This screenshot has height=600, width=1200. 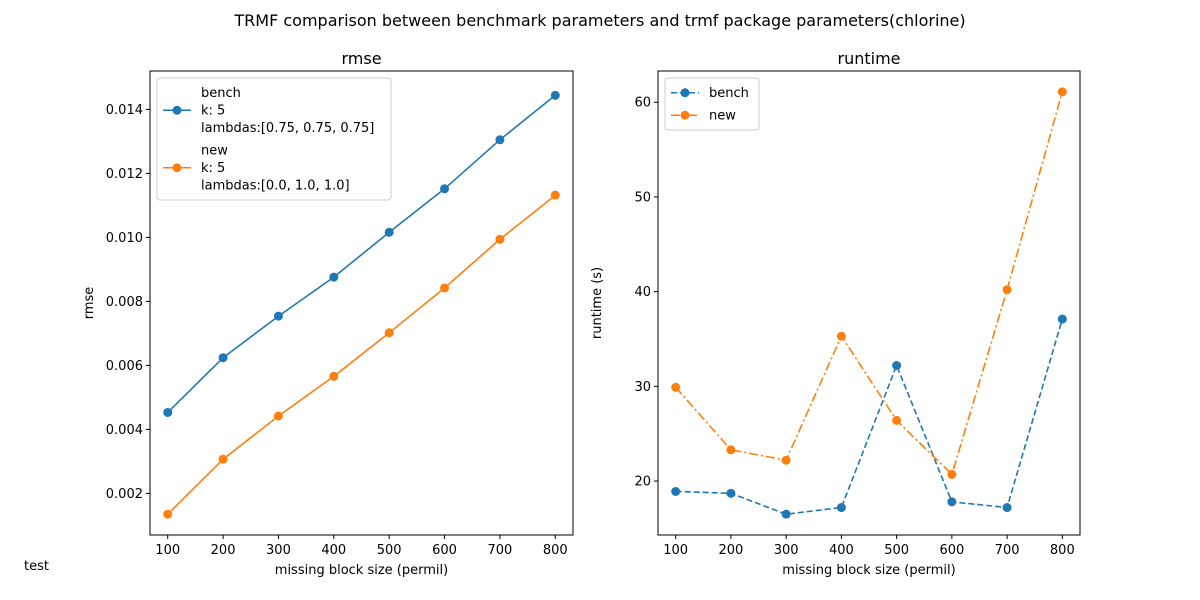 I want to click on legend-box, so click(x=274, y=139).